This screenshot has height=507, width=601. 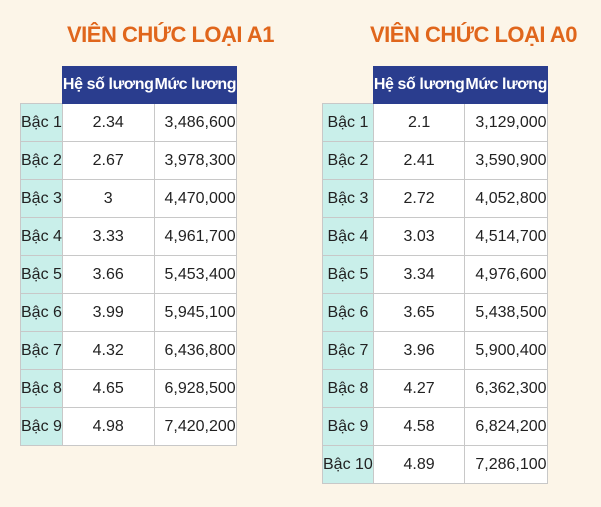 I want to click on salary-cell: 6,824,200, so click(x=506, y=426).